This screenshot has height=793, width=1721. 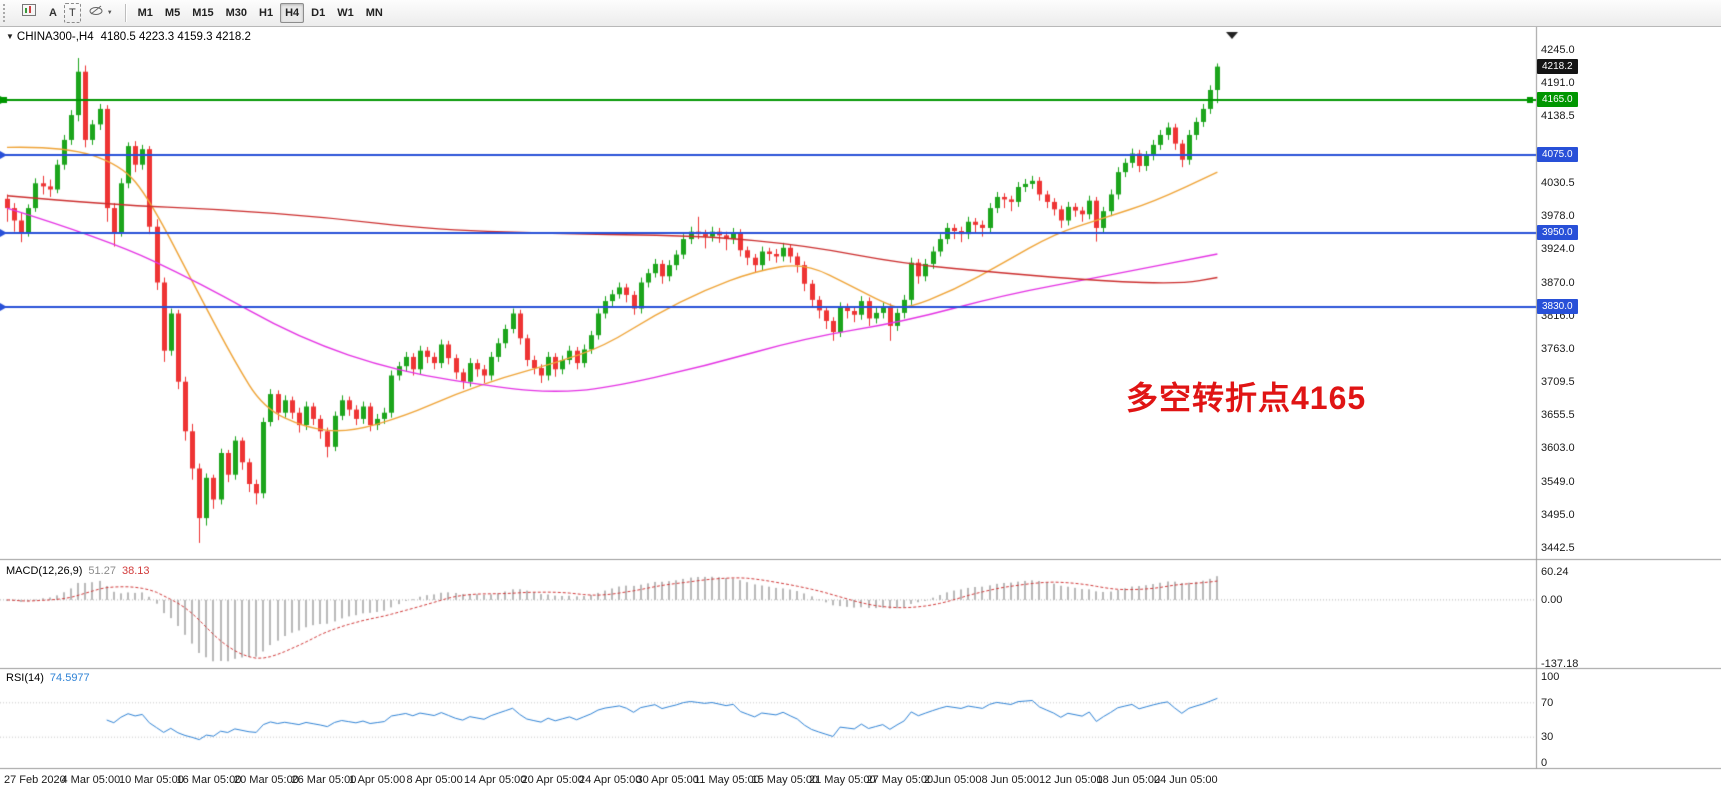 I want to click on timeframe-button-m30: M30, so click(x=236, y=13).